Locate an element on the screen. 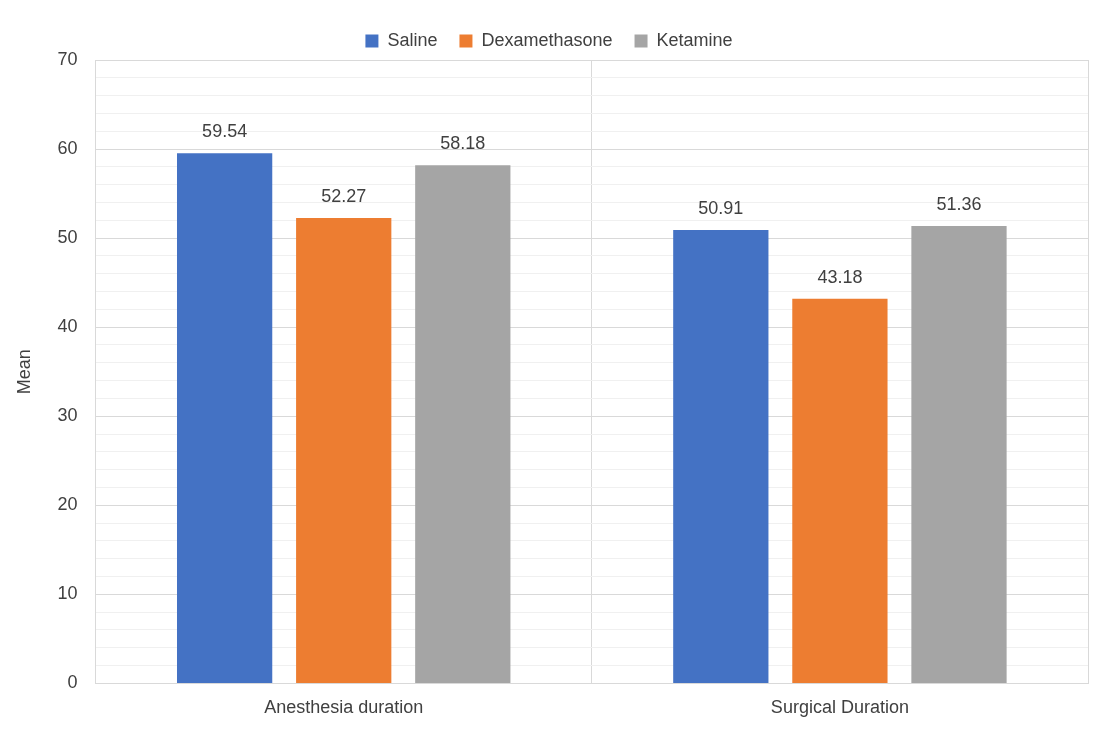  data-label: 58.18 is located at coordinates (463, 143).